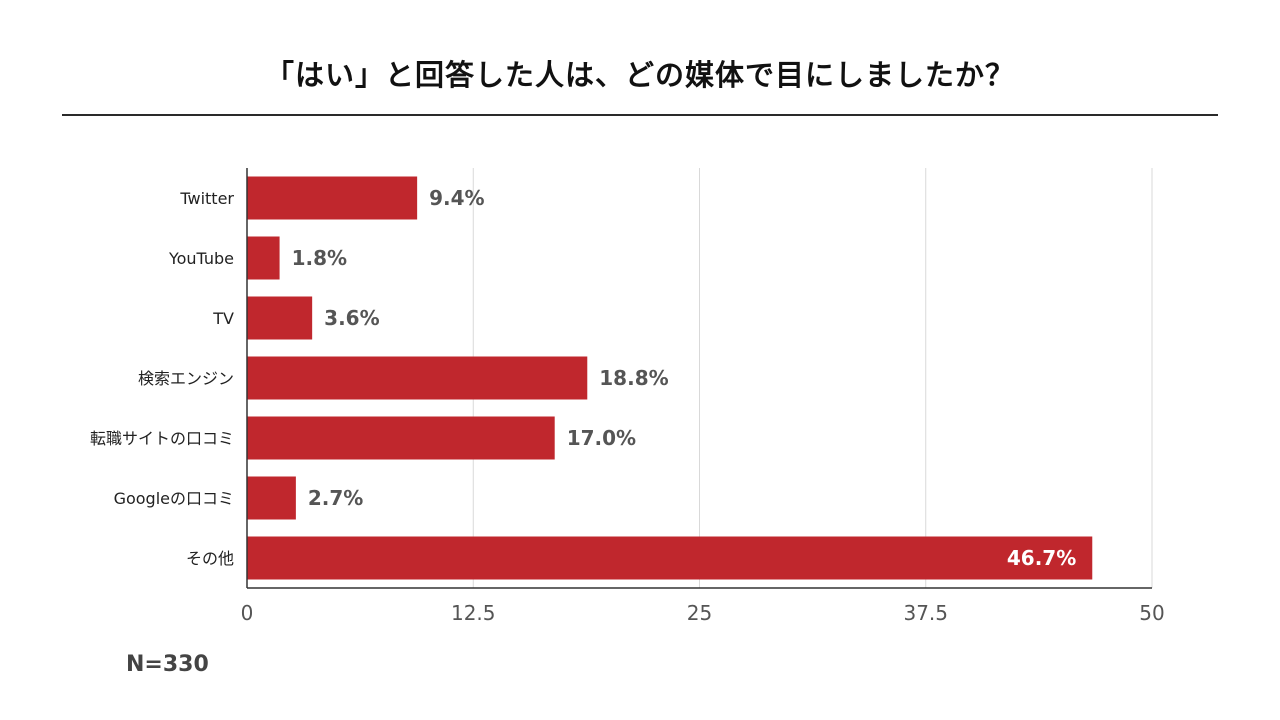 Image resolution: width=1280 pixels, height=720 pixels. Describe the element at coordinates (1151, 613) in the screenshot. I see `x-tick-label: 50` at that location.